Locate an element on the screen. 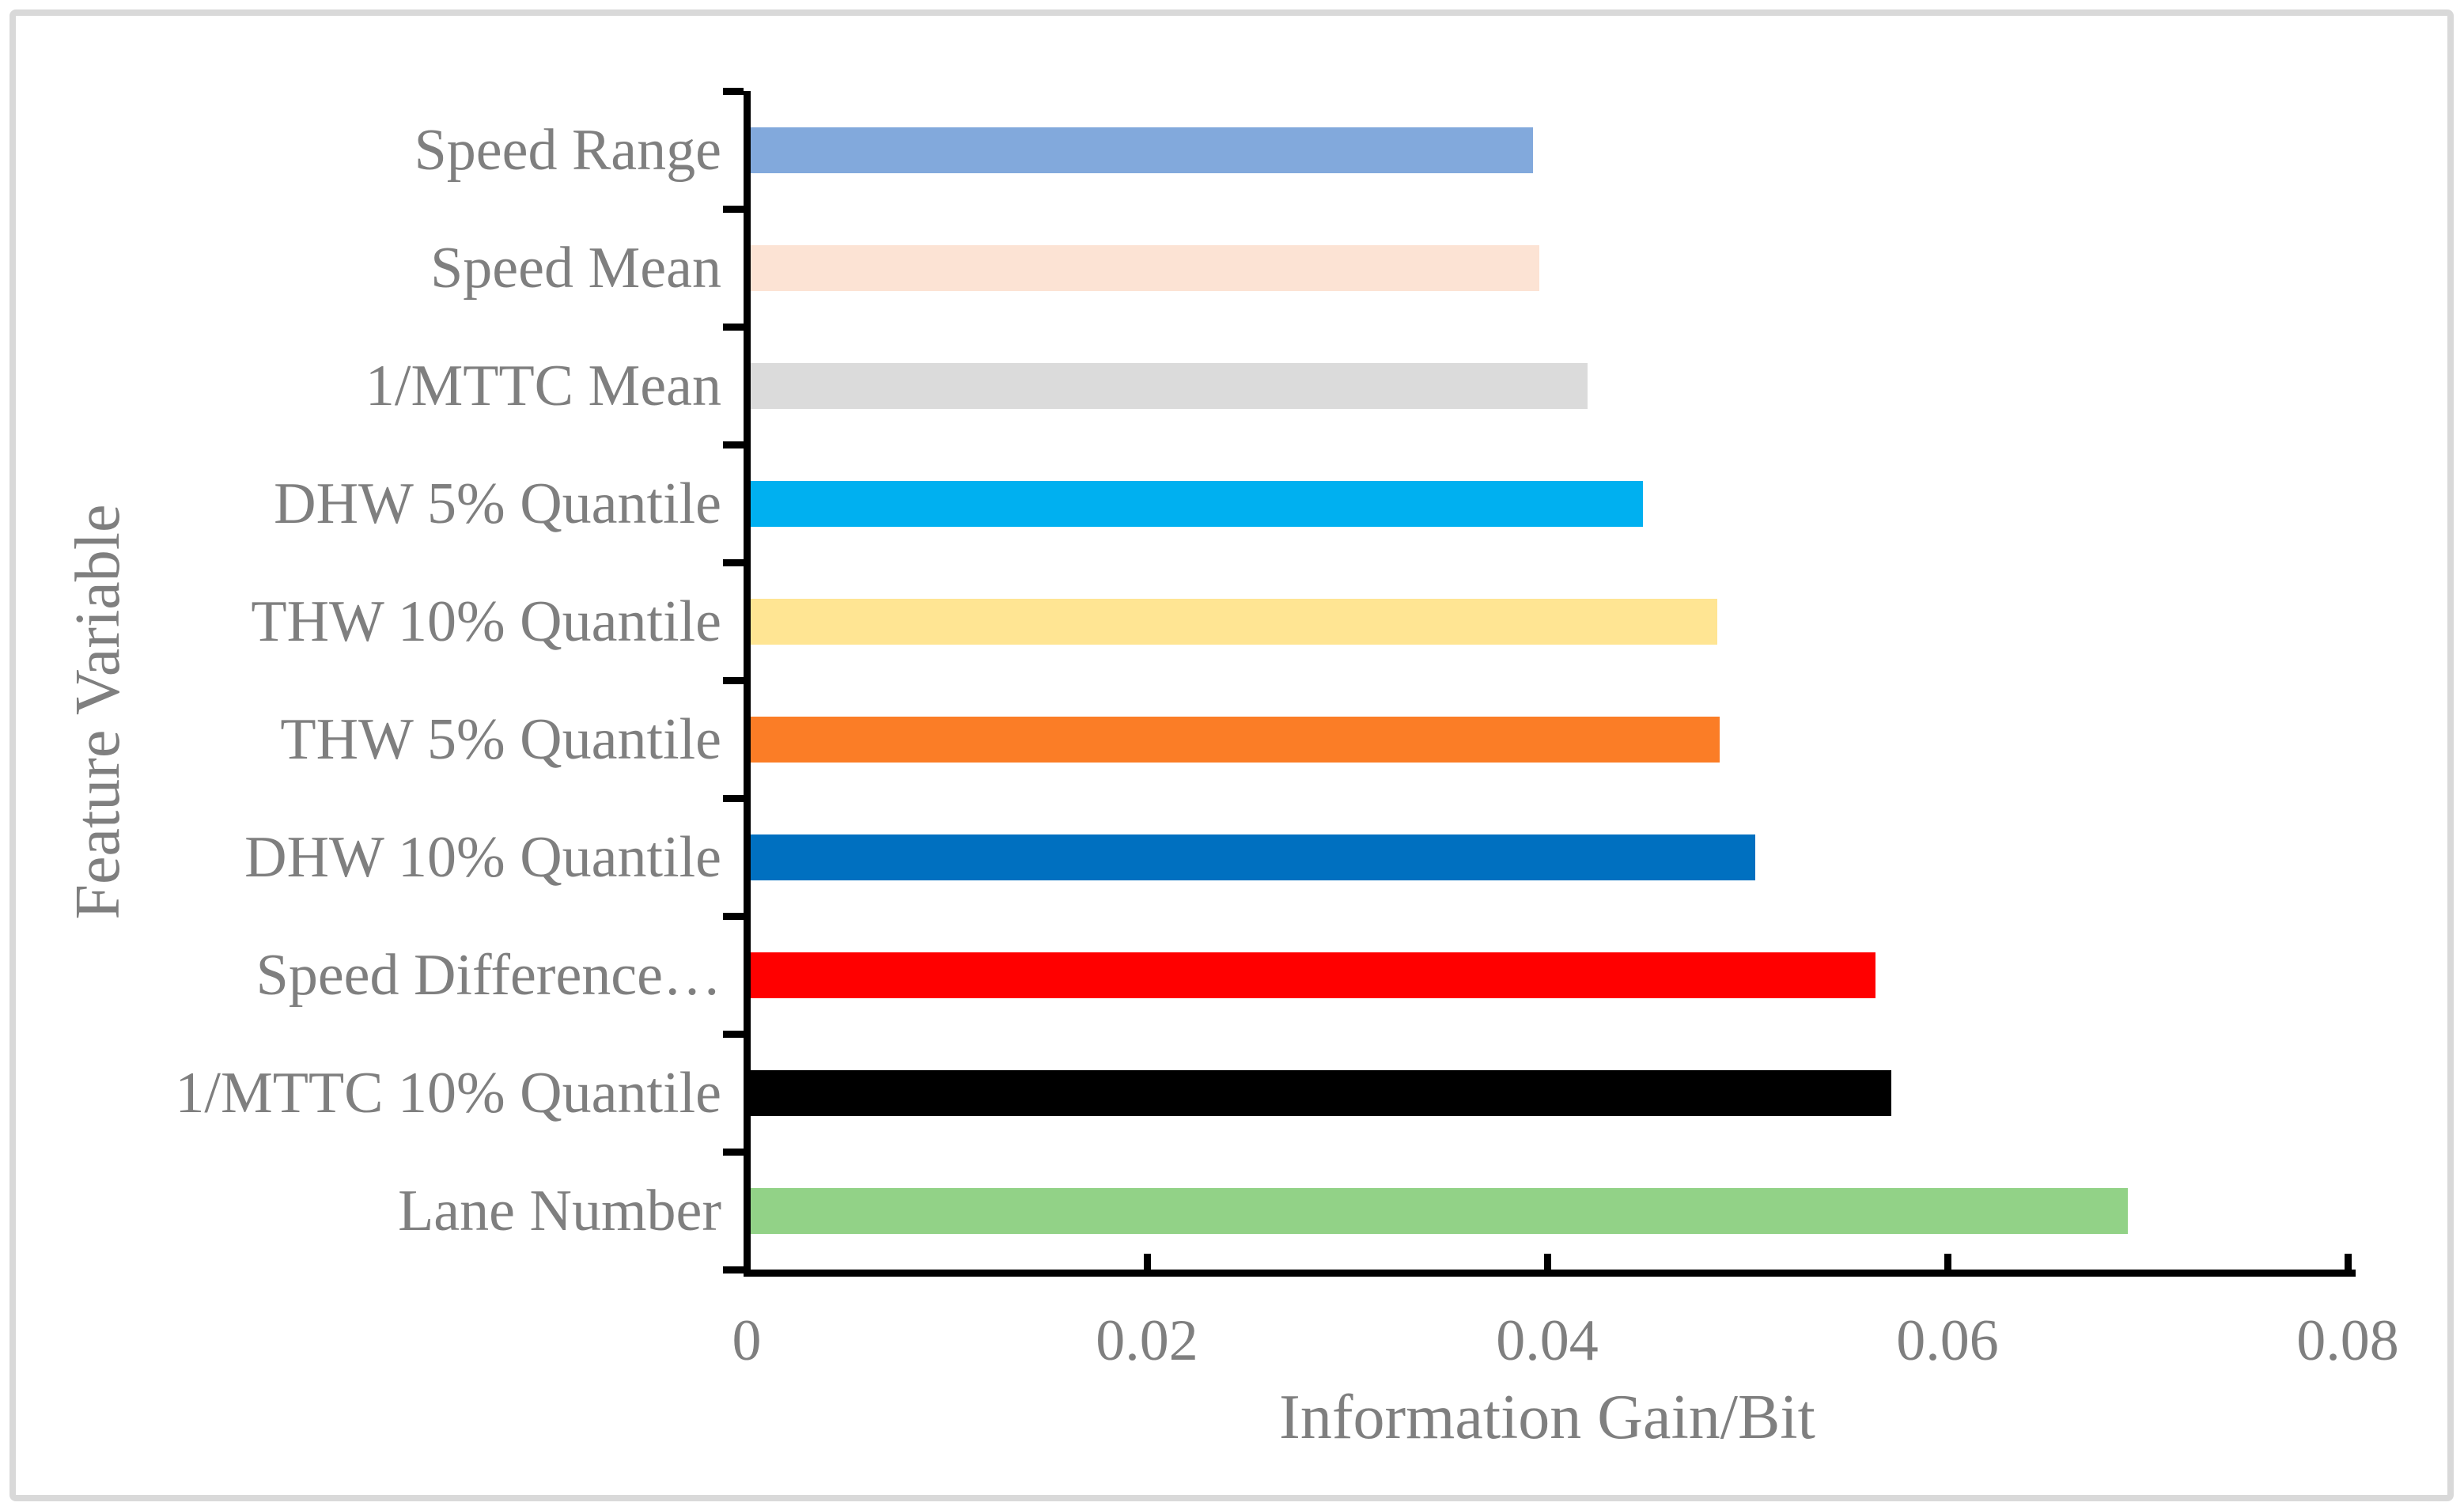 This screenshot has width=2464, height=1510. bar-thw-10-quantile is located at coordinates (1234, 621).